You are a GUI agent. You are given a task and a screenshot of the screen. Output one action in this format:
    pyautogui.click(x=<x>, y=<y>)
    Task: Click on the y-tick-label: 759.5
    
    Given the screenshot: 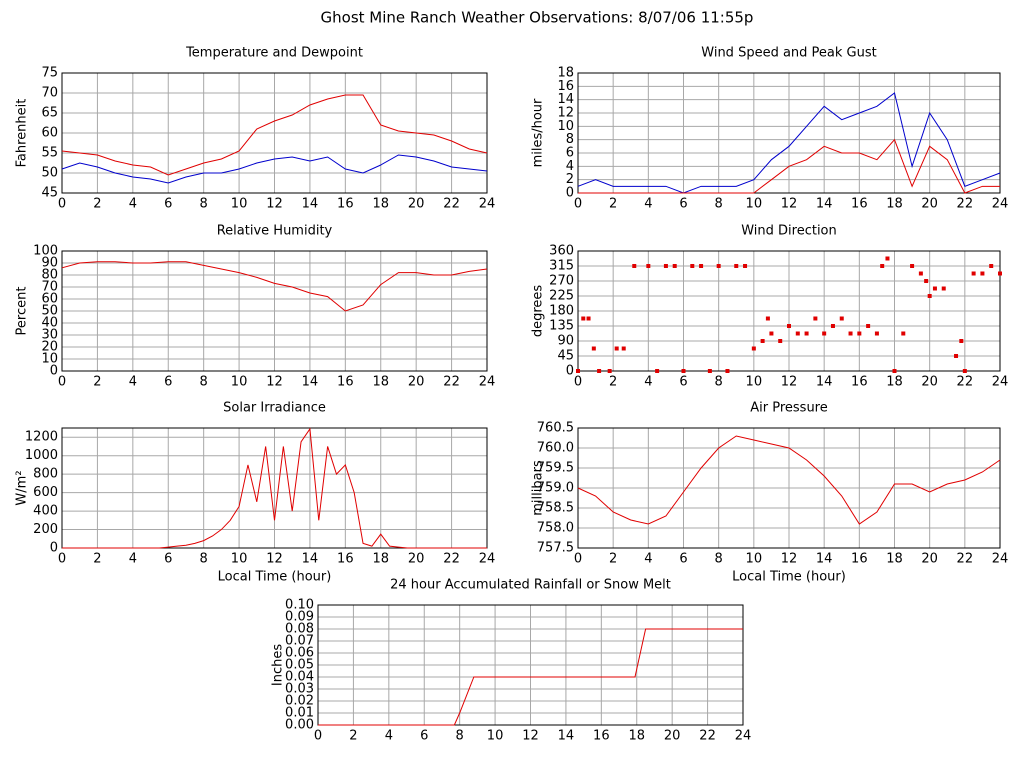 What is the action you would take?
    pyautogui.click(x=555, y=468)
    